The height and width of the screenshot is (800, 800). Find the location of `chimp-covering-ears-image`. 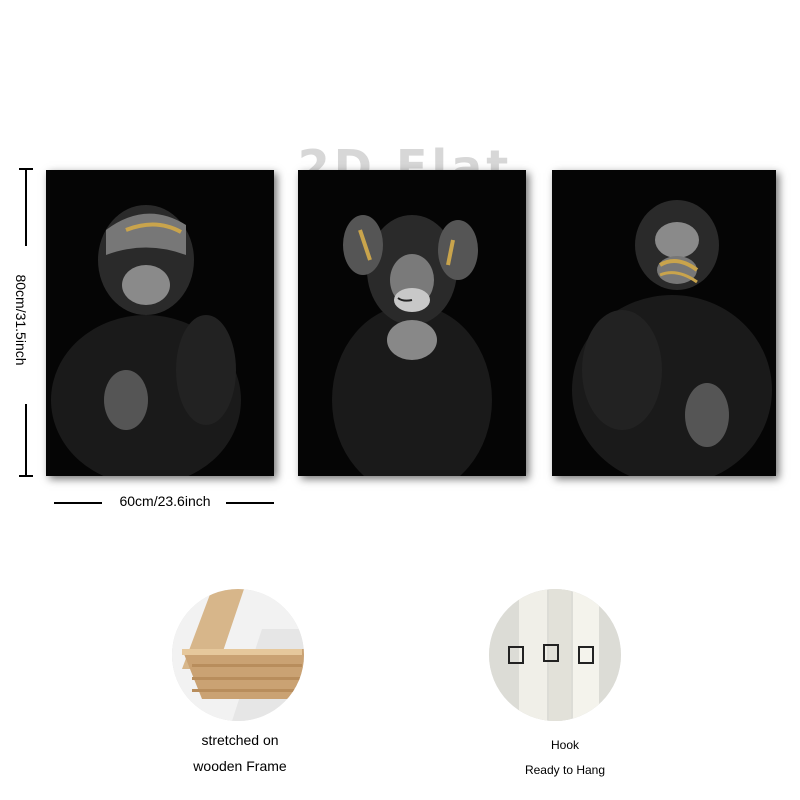

chimp-covering-ears-image is located at coordinates (412, 323).